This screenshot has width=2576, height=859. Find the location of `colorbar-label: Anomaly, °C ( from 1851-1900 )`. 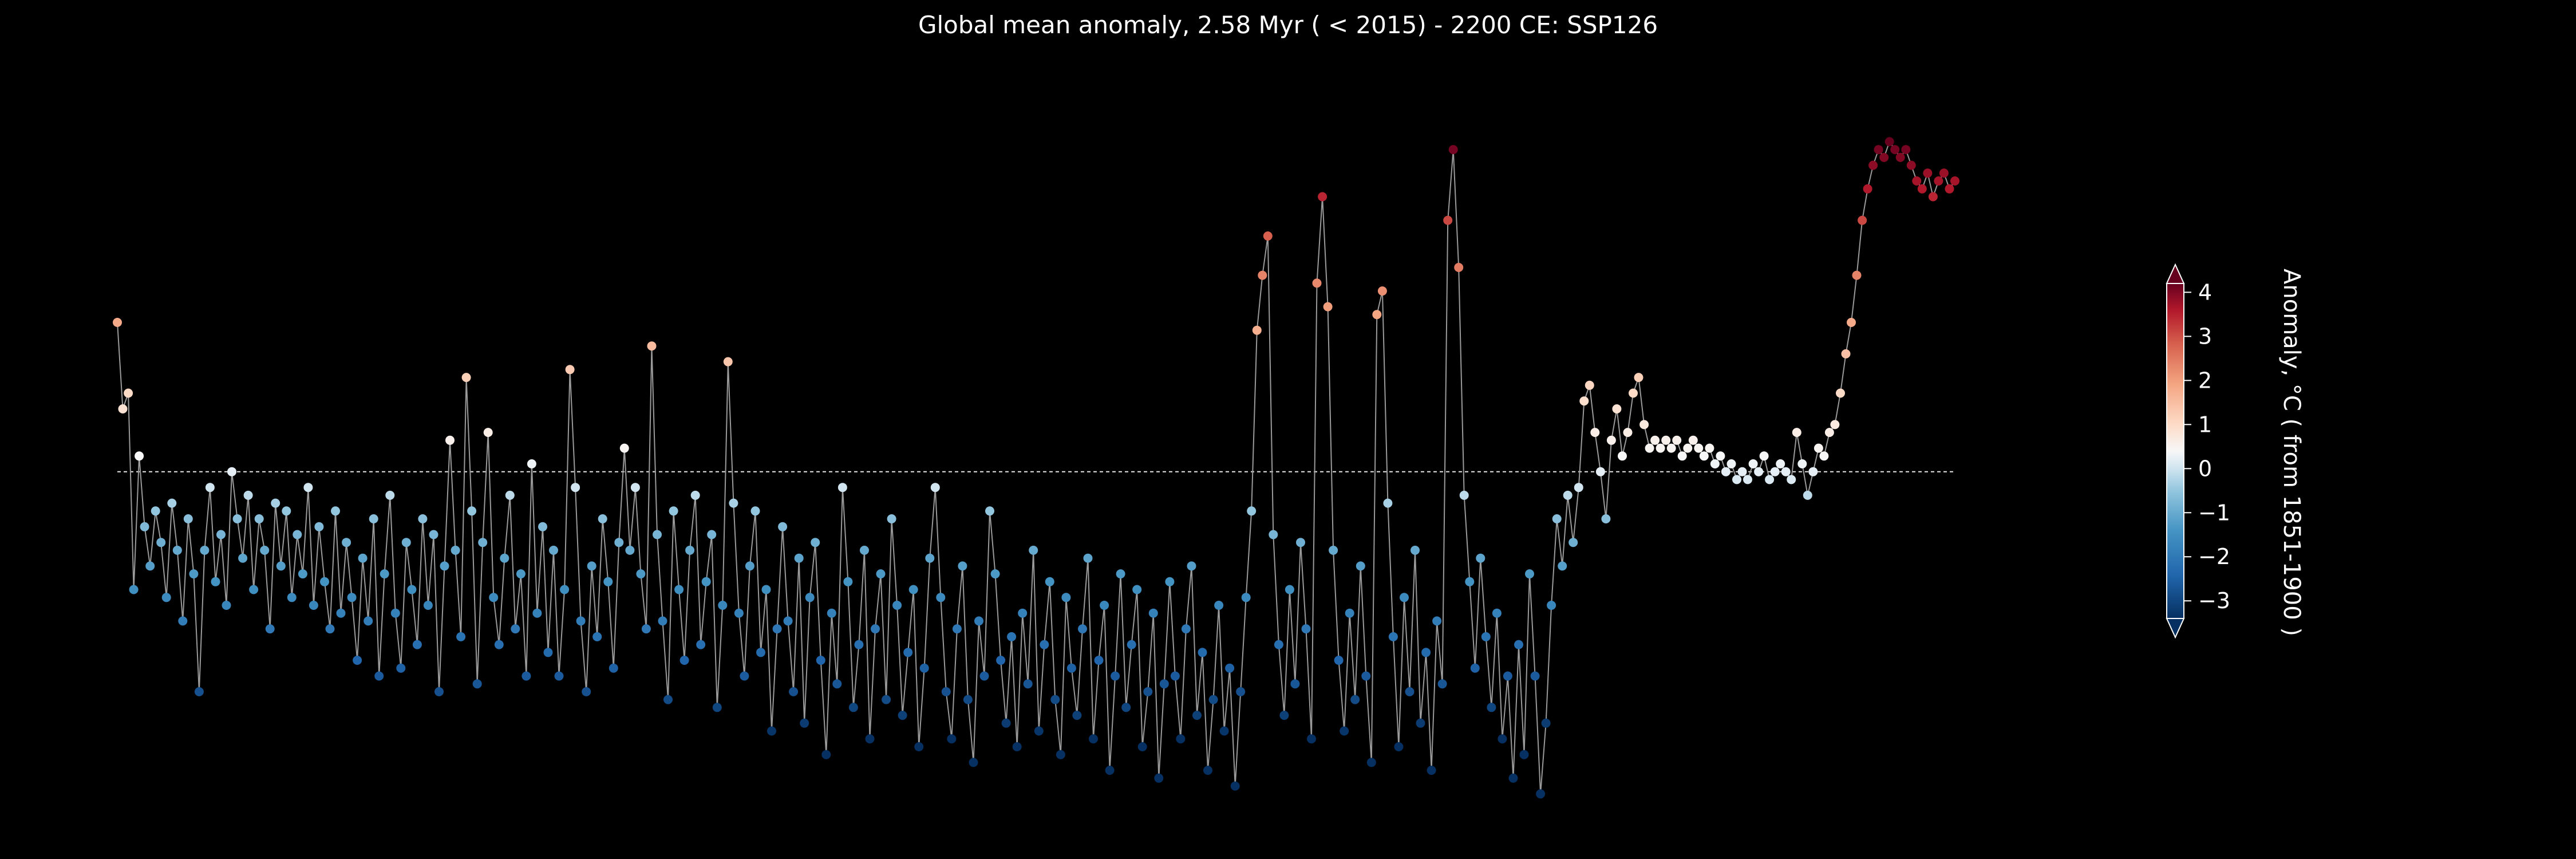

colorbar-label: Anomaly, °C ( from 1851-1900 ) is located at coordinates (2291, 453).